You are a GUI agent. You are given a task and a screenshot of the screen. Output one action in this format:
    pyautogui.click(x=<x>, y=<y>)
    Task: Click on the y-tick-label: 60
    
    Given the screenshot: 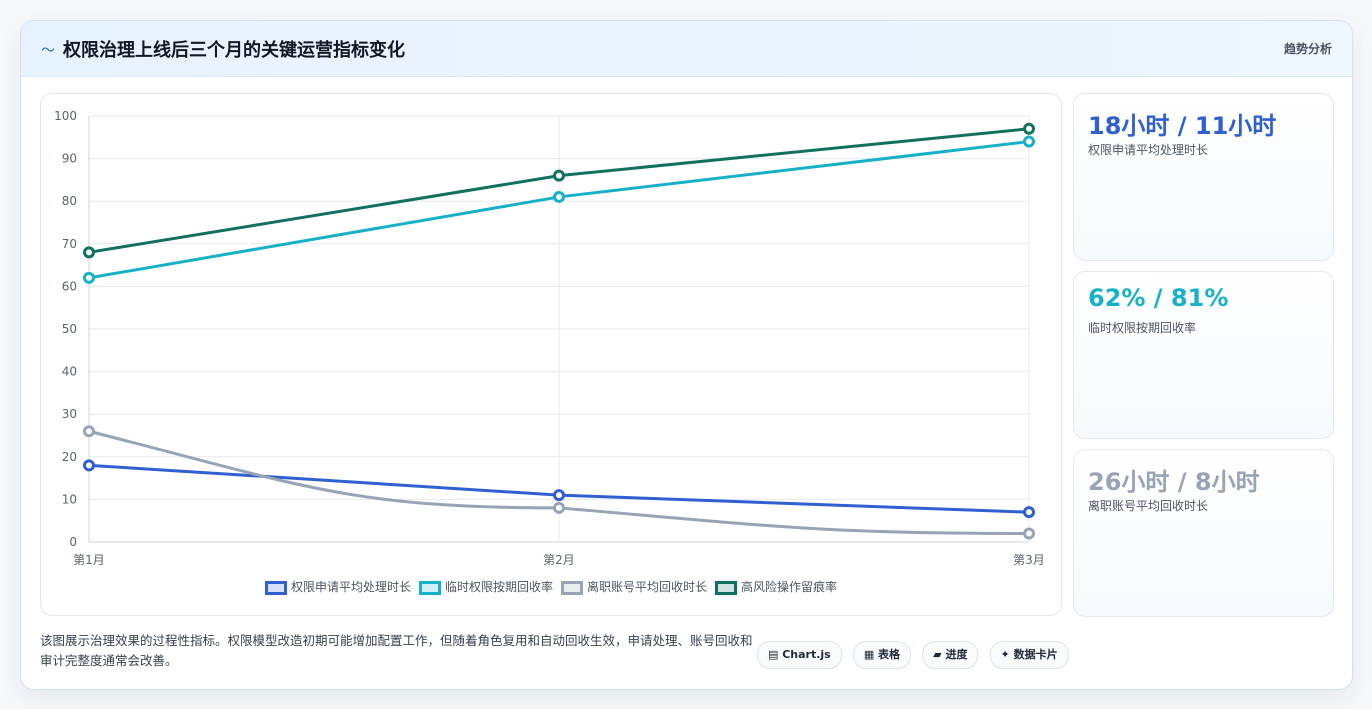 What is the action you would take?
    pyautogui.click(x=69, y=286)
    